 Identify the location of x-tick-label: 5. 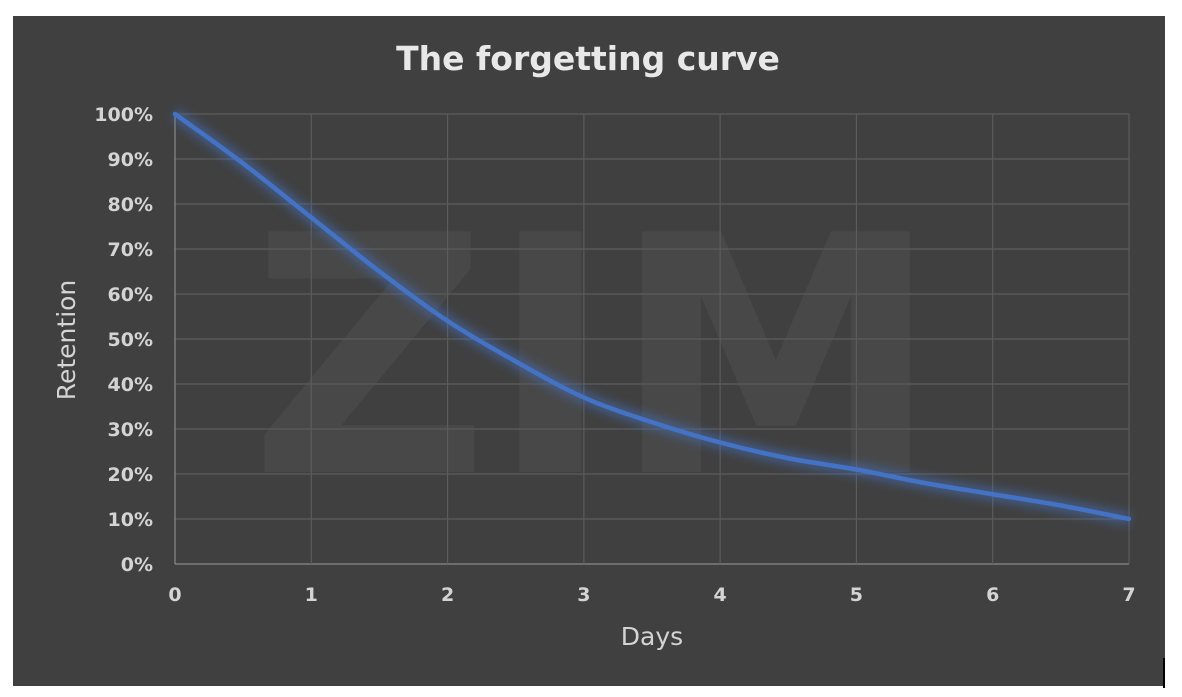
(856, 595).